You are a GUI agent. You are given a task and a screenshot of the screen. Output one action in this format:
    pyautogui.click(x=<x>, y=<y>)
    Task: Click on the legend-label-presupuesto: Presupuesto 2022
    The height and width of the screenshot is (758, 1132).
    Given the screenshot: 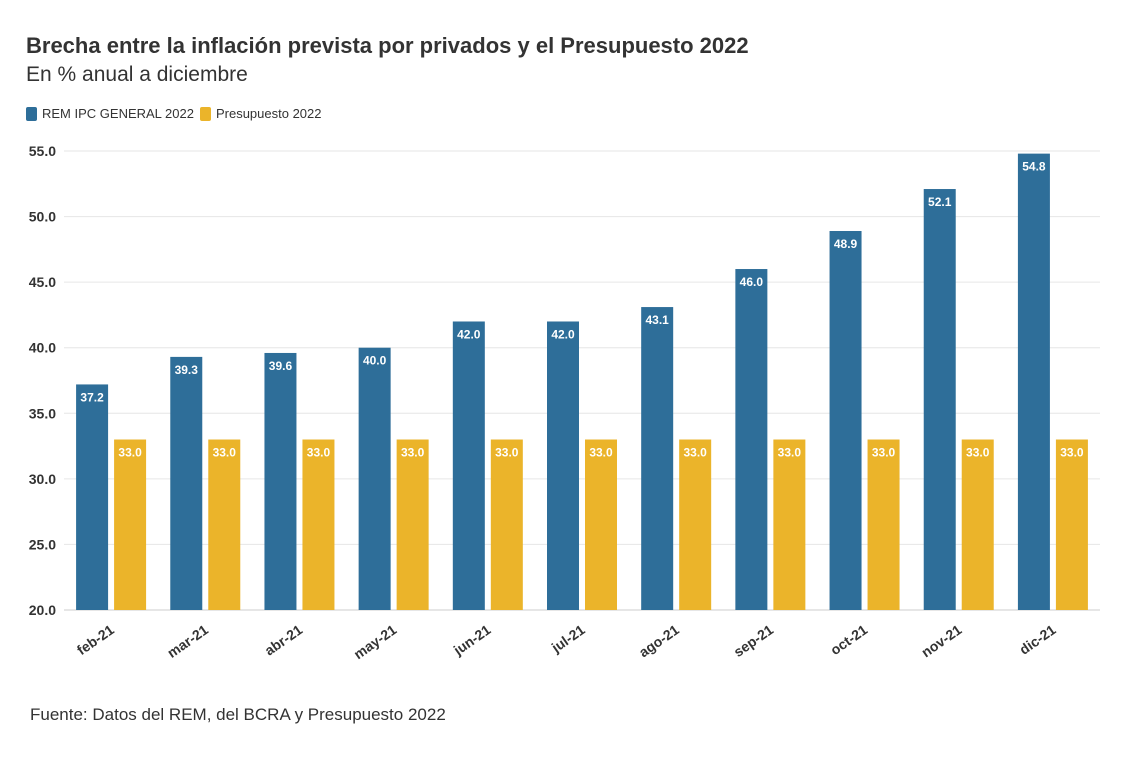 What is the action you would take?
    pyautogui.click(x=268, y=113)
    